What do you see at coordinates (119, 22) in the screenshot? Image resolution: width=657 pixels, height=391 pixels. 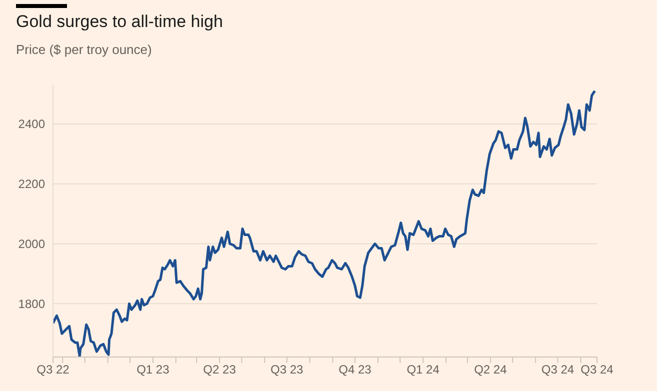 I see `chart-title: Gold surges to all-time high` at bounding box center [119, 22].